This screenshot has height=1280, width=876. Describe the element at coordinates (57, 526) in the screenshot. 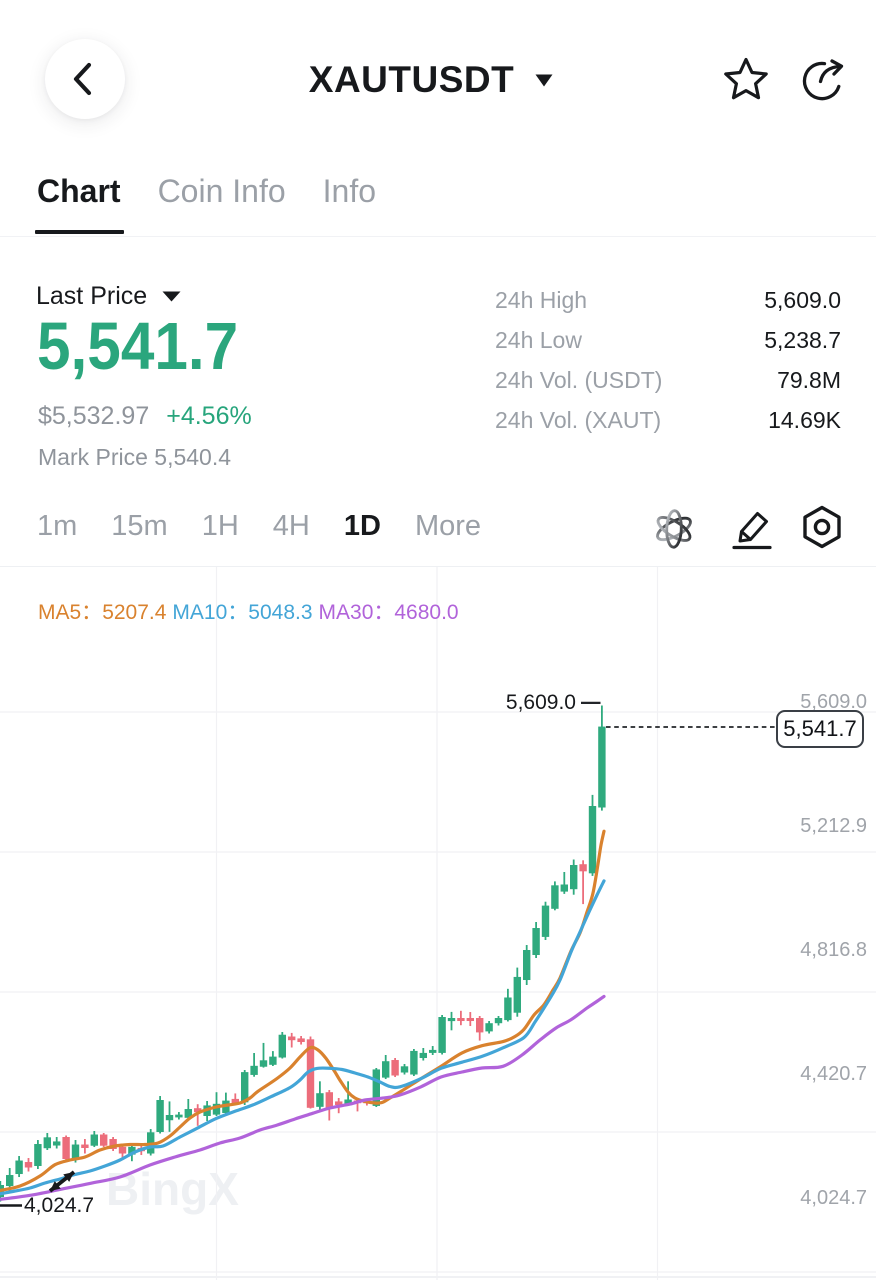

I see `timeframe-1m: 1m` at that location.